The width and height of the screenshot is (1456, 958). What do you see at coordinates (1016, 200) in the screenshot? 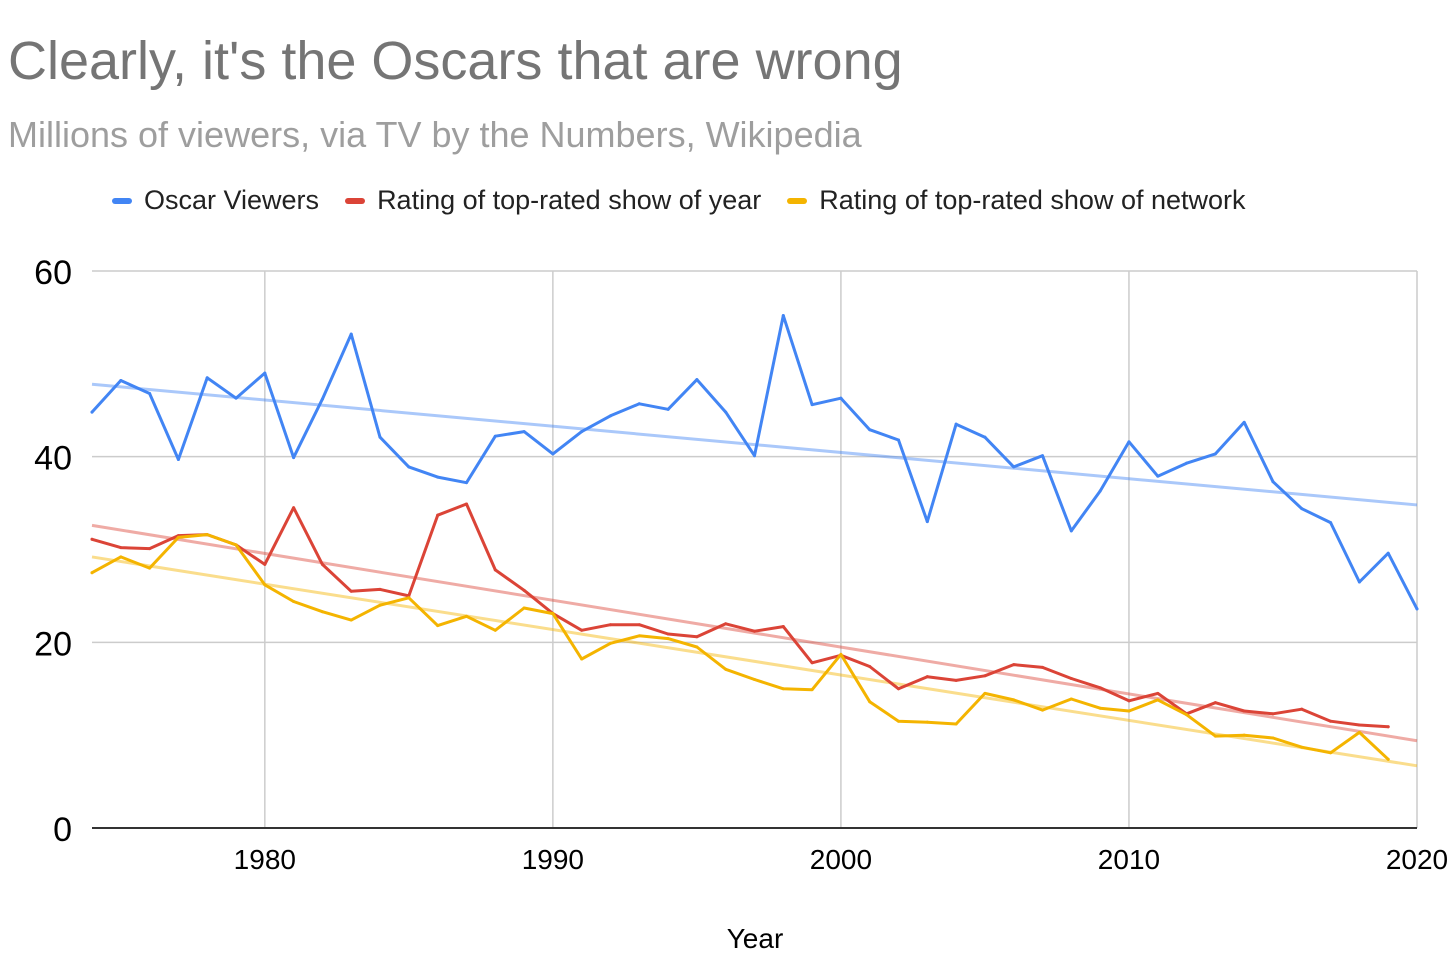
I see `legend-item-top-show-network: Rating of top-rated show of network` at bounding box center [1016, 200].